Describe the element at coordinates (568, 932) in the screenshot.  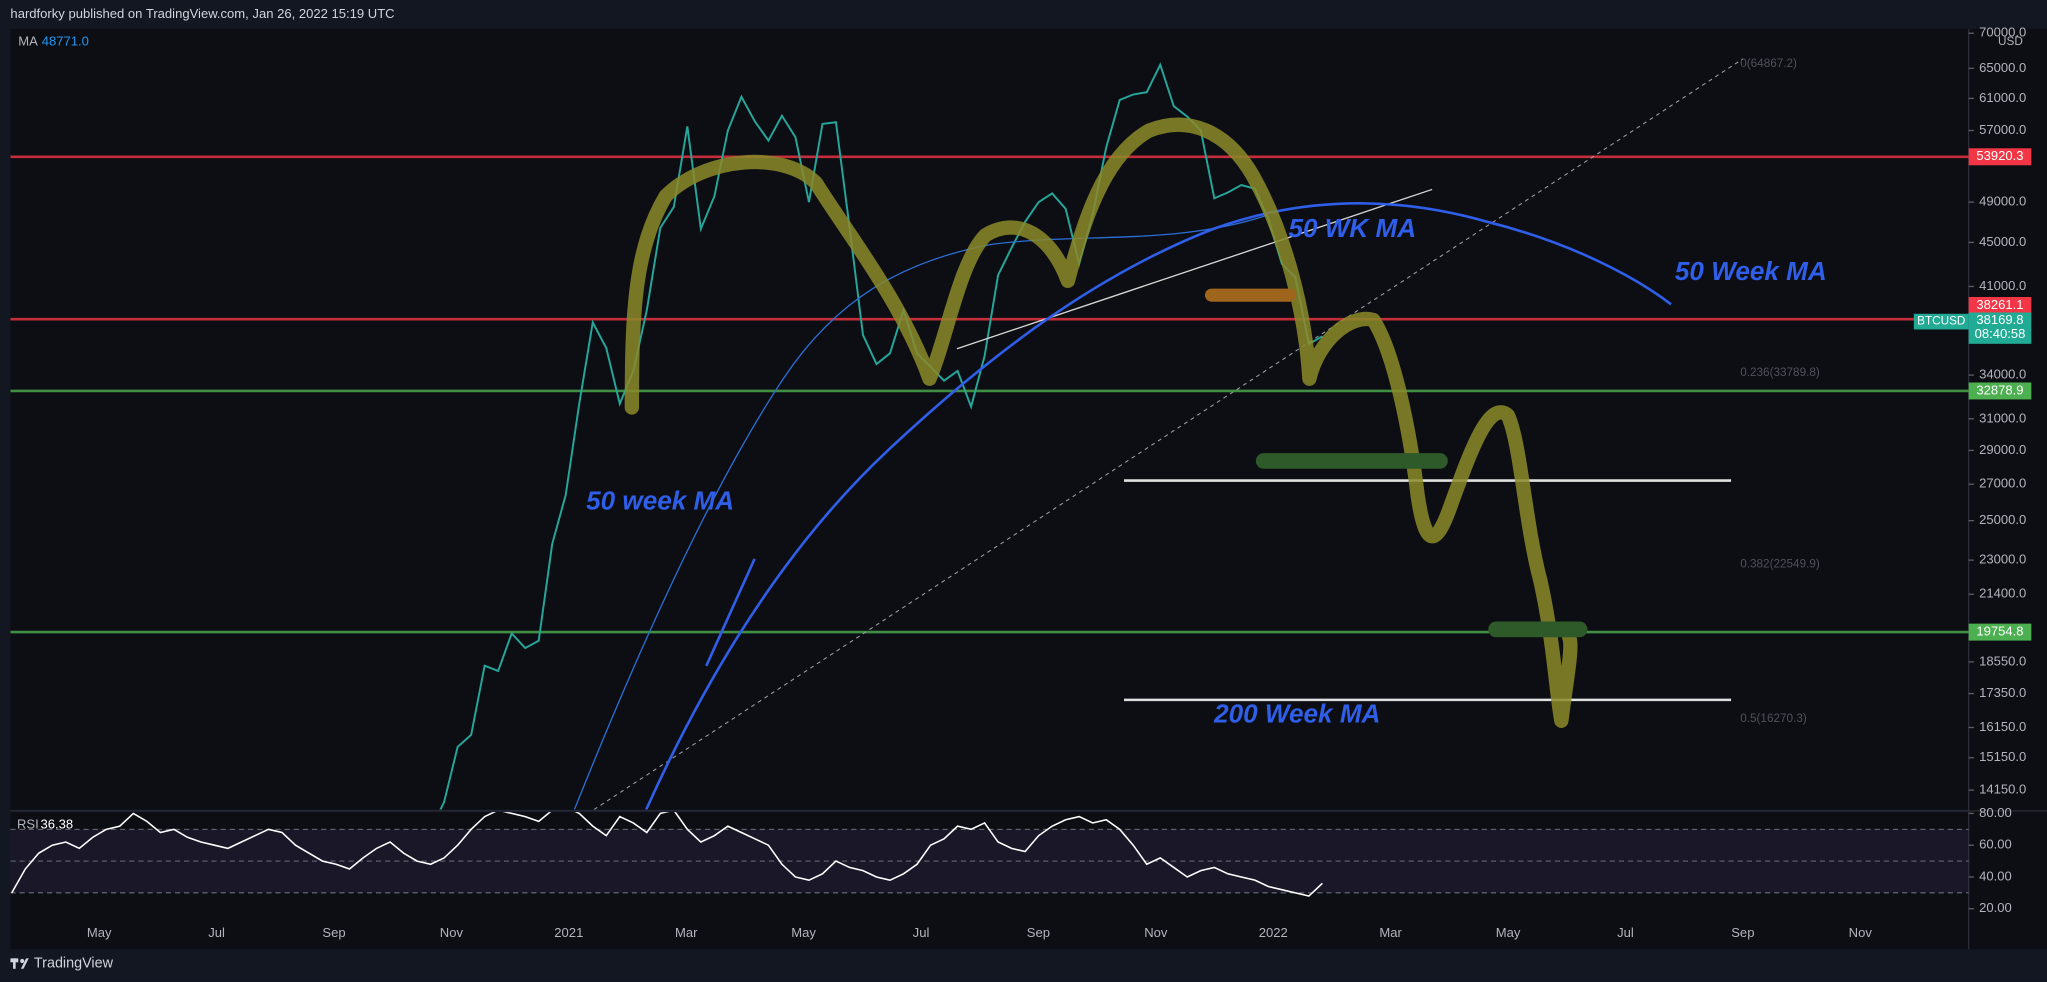
I see `x-tick-label: 2021` at that location.